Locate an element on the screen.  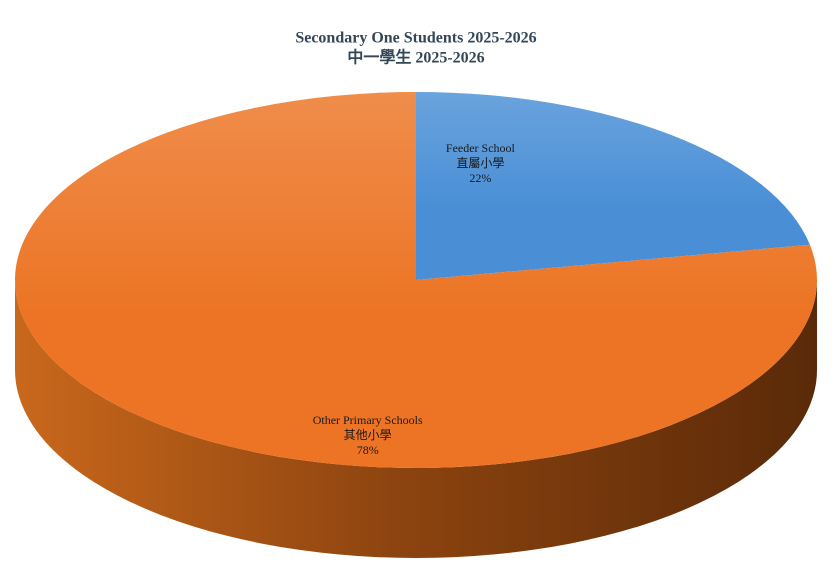
data-label-category: Other Primary Schools is located at coordinates (368, 420).